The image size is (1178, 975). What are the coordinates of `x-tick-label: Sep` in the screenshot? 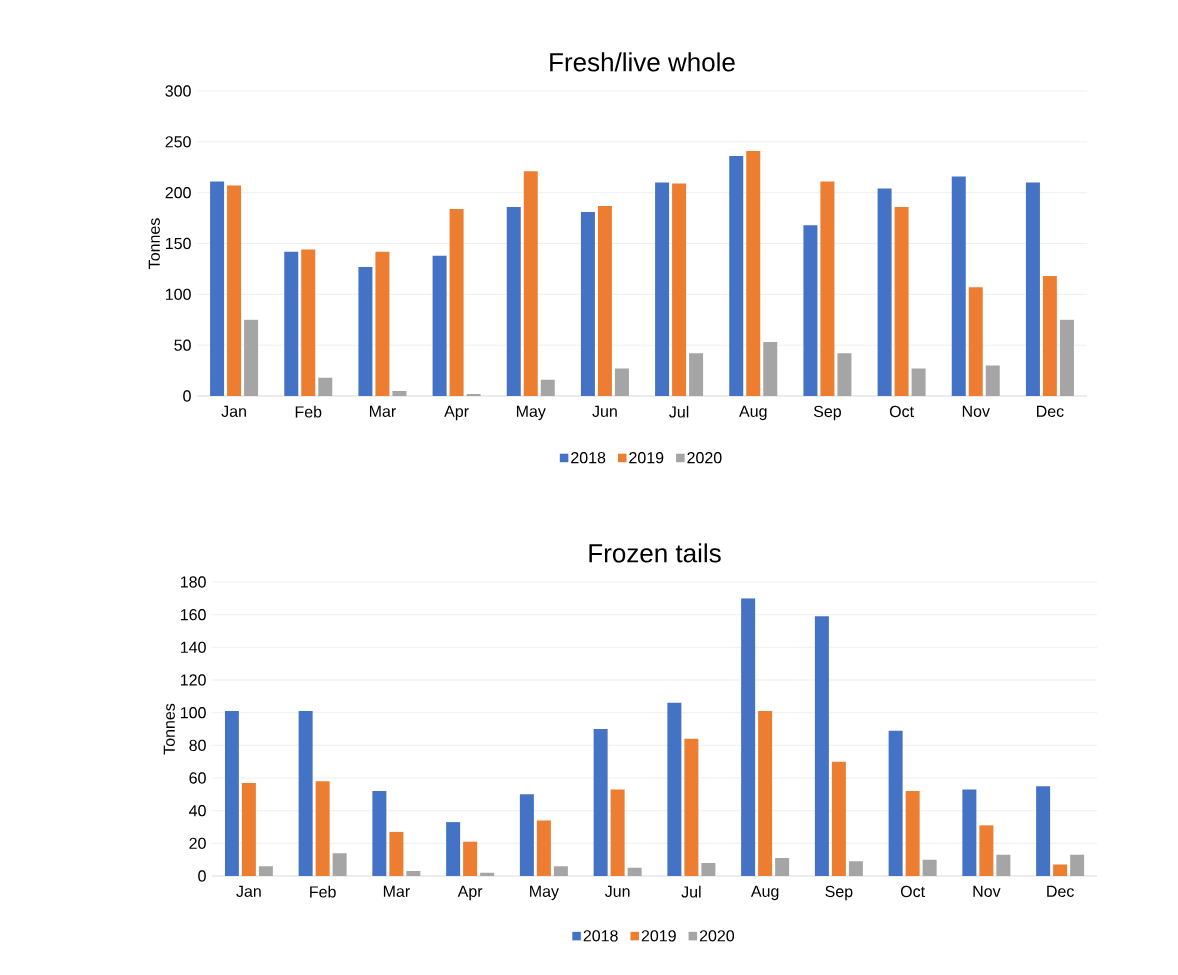 It's located at (827, 413).